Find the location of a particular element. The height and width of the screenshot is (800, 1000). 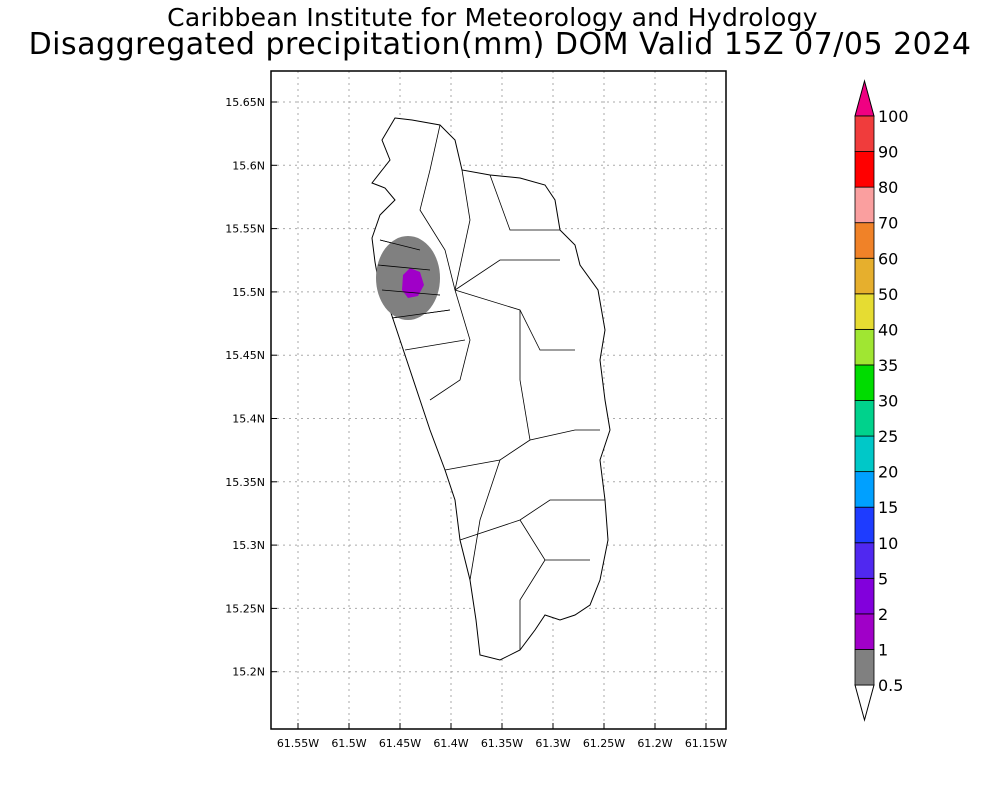

colorbar-label: 10 is located at coordinates (888, 543).